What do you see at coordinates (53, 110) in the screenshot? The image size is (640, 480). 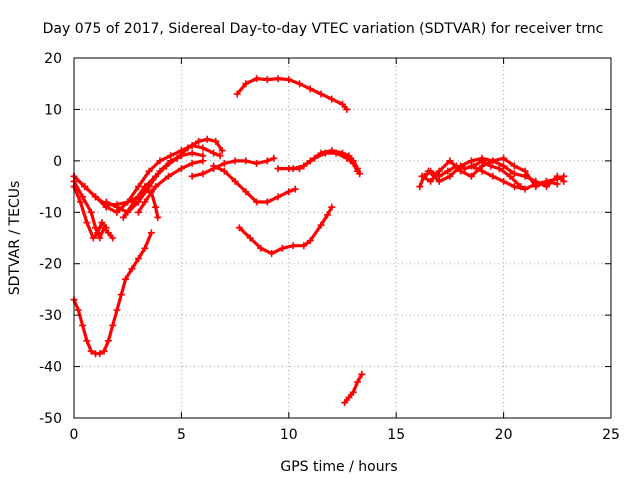 I see `y-tick-label: 10` at bounding box center [53, 110].